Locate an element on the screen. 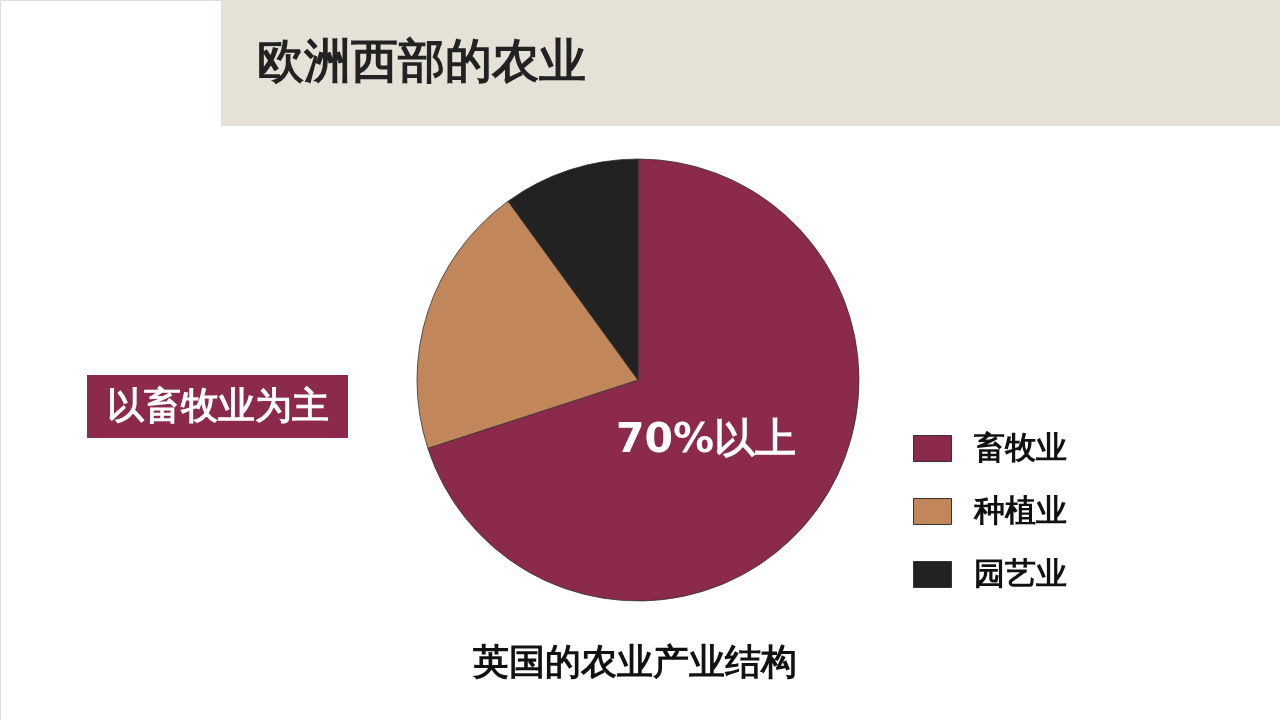 This screenshot has height=720, width=1280. text: 以畜牧业为主 is located at coordinates (218, 405).